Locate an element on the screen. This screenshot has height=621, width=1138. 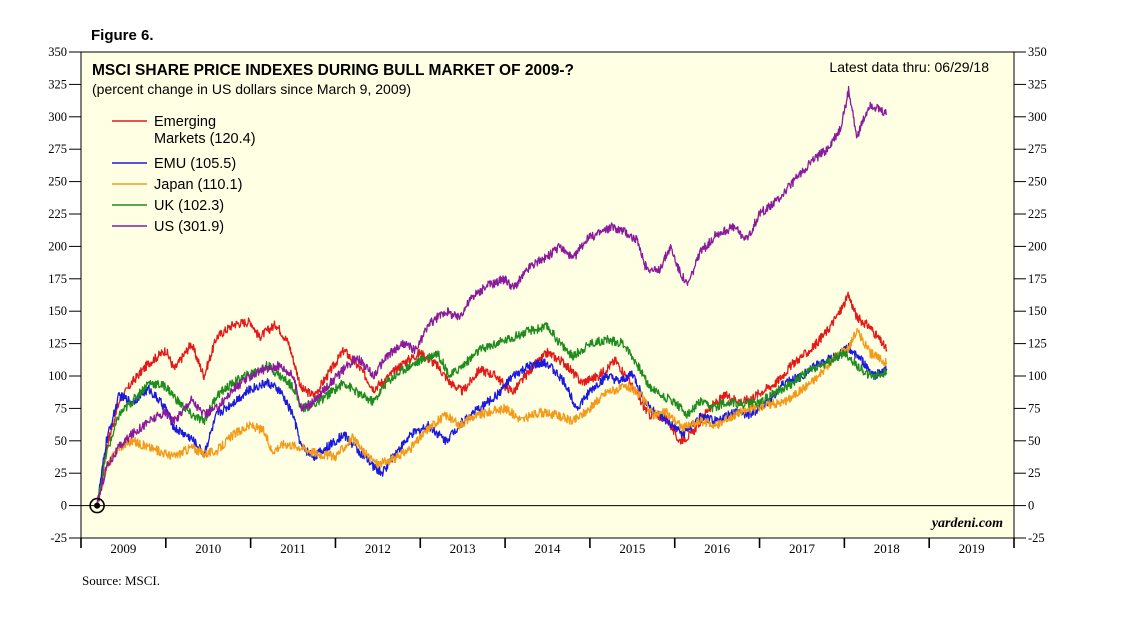
ytick-label-left: 100 is located at coordinates (57, 376).